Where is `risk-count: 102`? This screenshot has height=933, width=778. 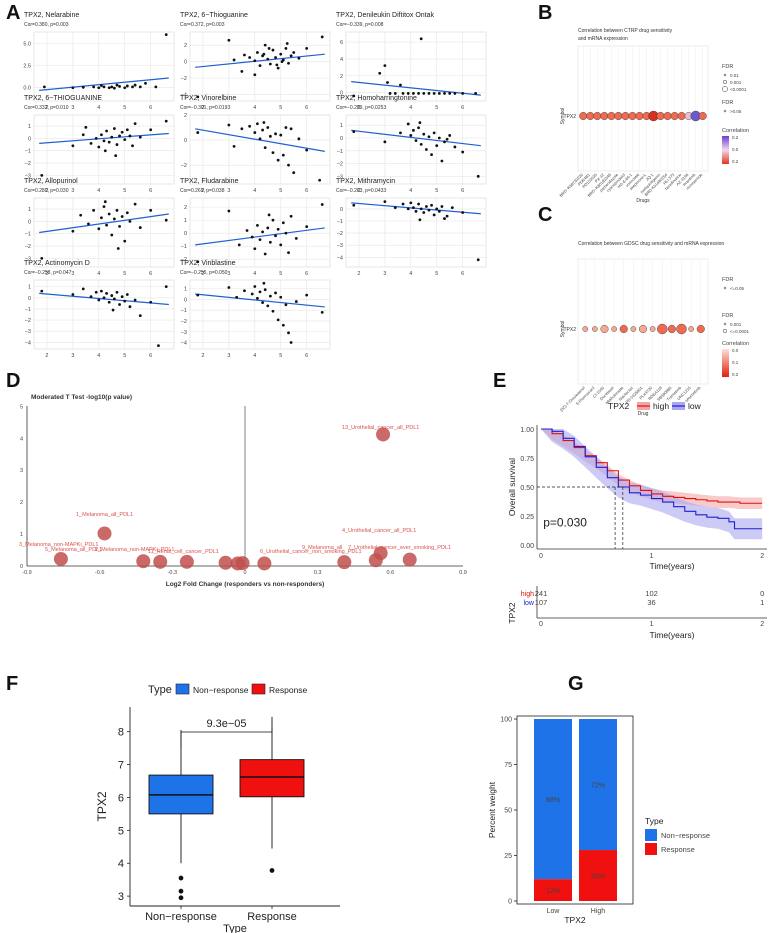 risk-count: 102 is located at coordinates (651, 593).